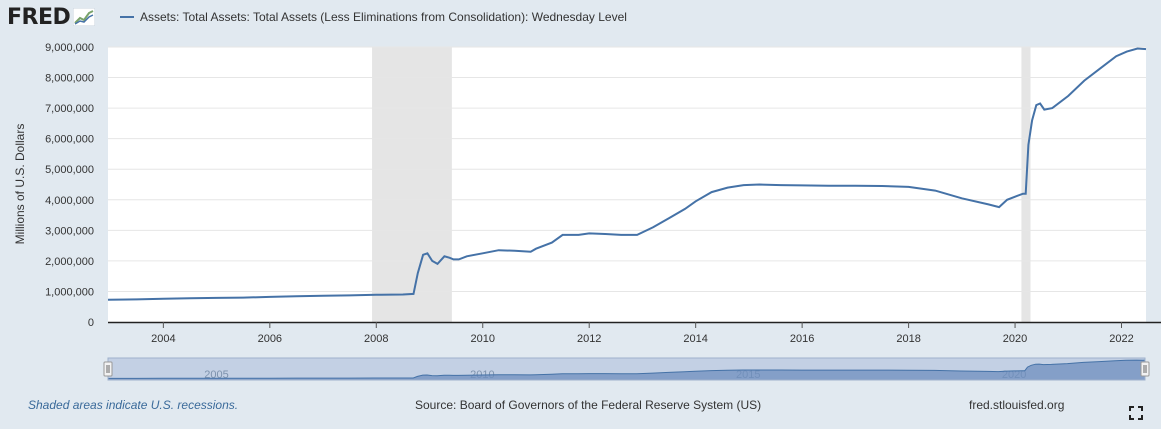 The height and width of the screenshot is (429, 1161). I want to click on x-tick-label: 2008, so click(376, 339).